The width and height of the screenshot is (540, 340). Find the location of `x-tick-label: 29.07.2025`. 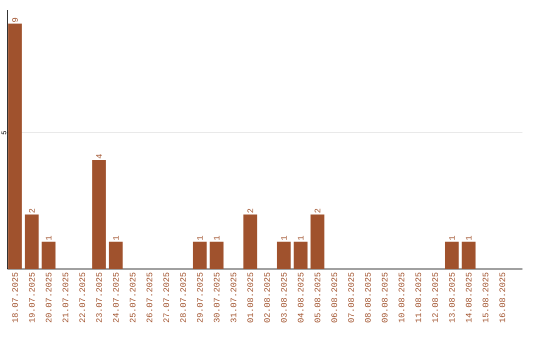

x-tick-label: 29.07.2025 is located at coordinates (199, 297).